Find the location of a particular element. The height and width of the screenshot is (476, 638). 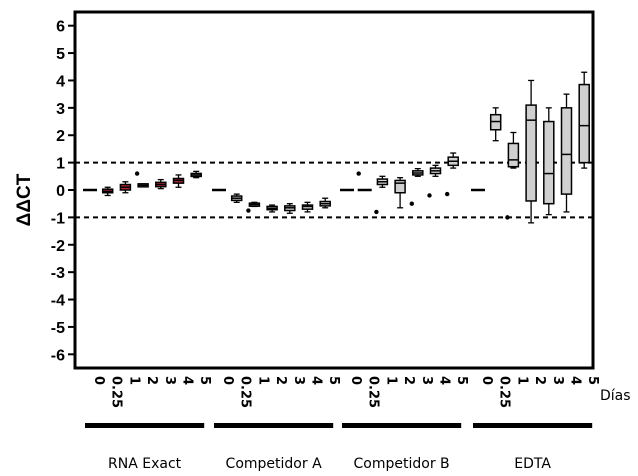

y-tick-label: -2 is located at coordinates (58, 246).